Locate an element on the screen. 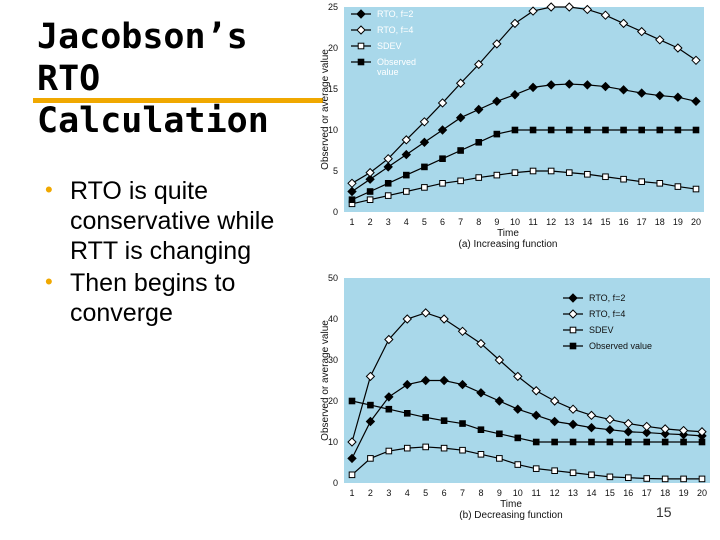  slide-title: Jacobson’s RTO Calculation is located at coordinates (177, 79).